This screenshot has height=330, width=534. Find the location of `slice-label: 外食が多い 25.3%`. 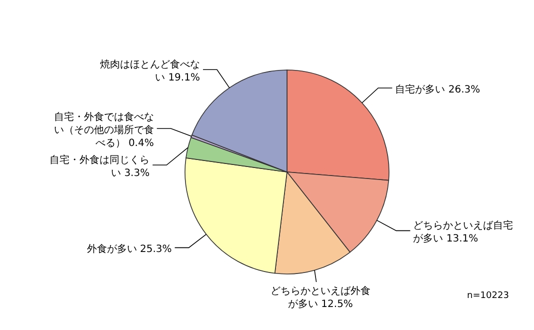

slice-label: 外食が多い 25.3% is located at coordinates (129, 249).